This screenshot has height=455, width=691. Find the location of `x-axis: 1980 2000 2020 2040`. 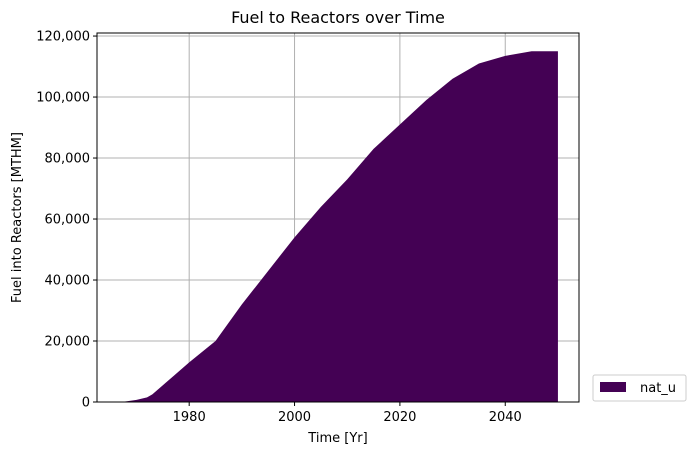

x-axis: 1980 2000 2020 2040 is located at coordinates (347, 413).